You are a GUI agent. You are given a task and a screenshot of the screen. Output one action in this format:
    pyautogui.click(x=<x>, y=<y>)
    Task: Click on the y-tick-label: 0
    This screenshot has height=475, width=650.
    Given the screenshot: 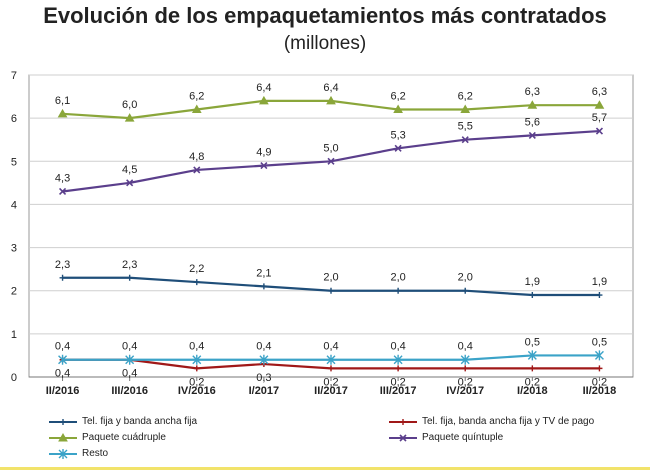 What is the action you would take?
    pyautogui.click(x=14, y=378)
    